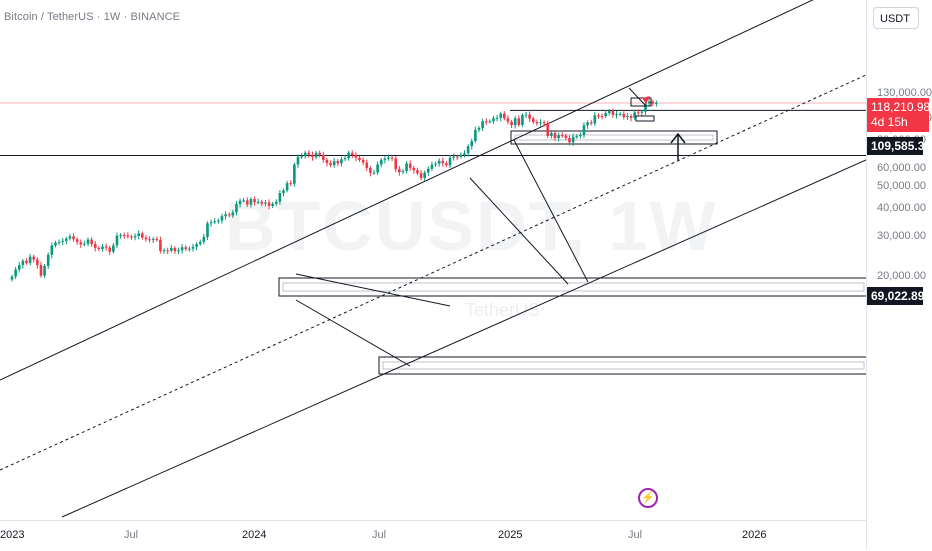 The width and height of the screenshot is (932, 551). What do you see at coordinates (433, 535) in the screenshot?
I see `time-scale` at bounding box center [433, 535].